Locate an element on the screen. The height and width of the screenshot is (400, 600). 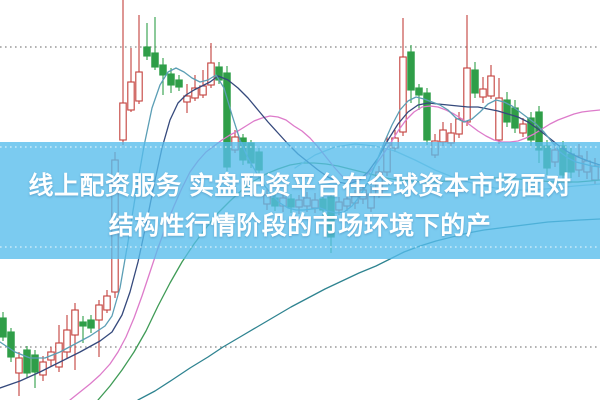
promo-text-line2: 结构性行情阶段的市场环境下的产 is located at coordinates (300, 226).